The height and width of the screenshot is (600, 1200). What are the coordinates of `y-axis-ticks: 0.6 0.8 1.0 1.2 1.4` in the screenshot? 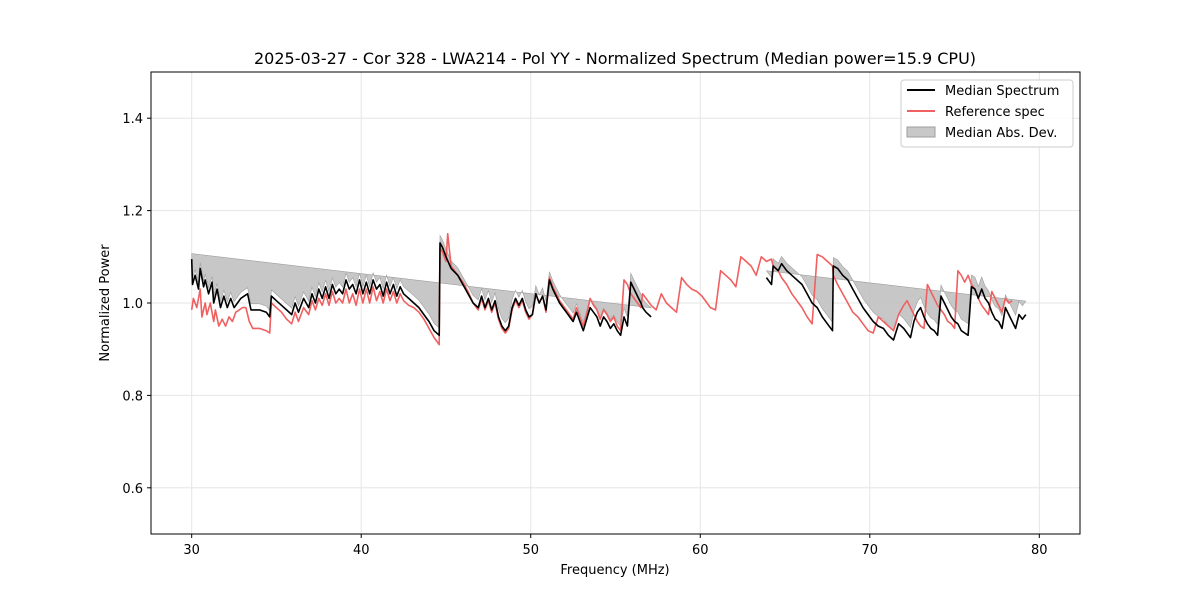 It's located at (136, 304).